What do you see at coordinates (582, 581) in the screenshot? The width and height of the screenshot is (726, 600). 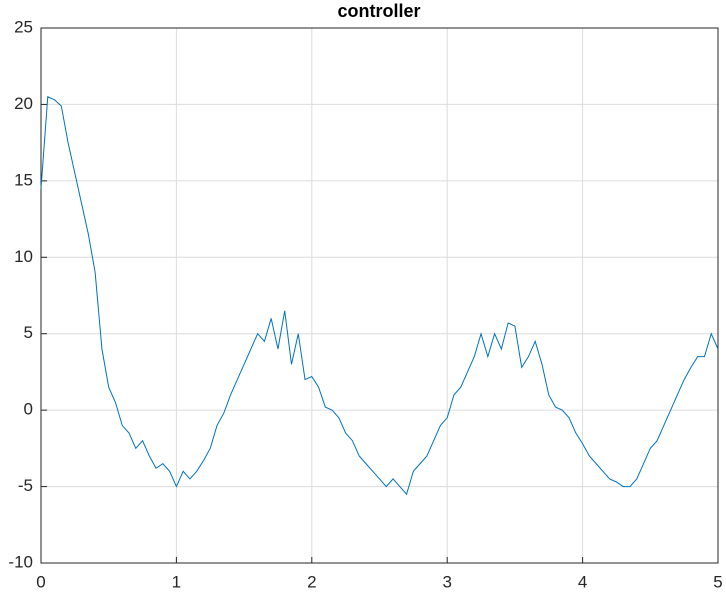 I see `x-tick-label: 4` at bounding box center [582, 581].